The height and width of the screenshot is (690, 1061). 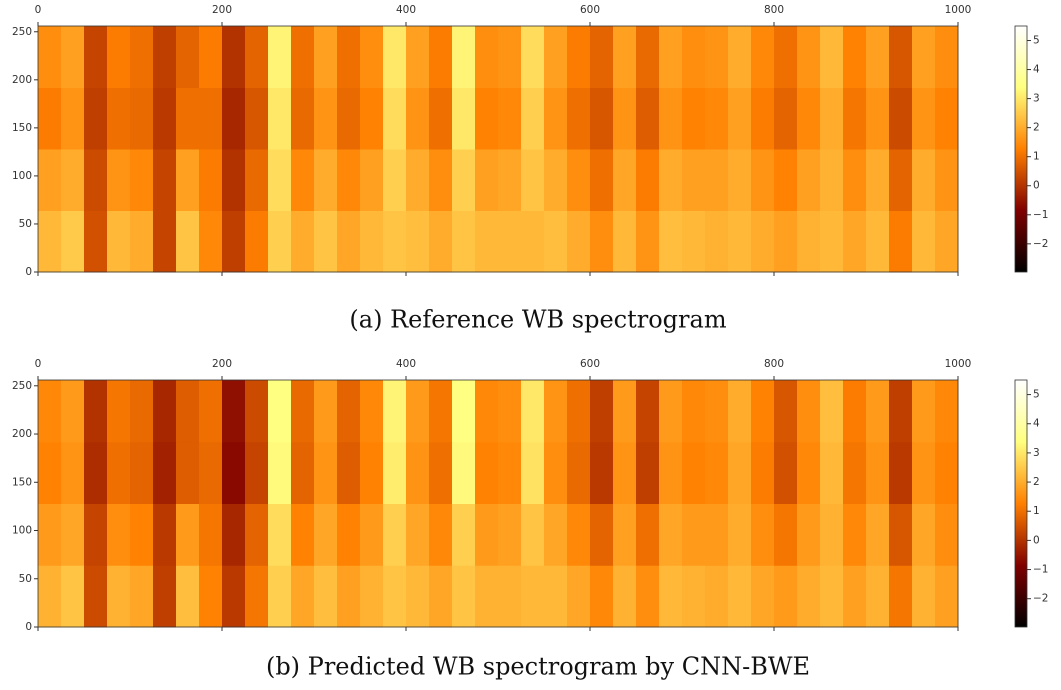 I want to click on y-tick-label: 250, so click(x=22, y=32).